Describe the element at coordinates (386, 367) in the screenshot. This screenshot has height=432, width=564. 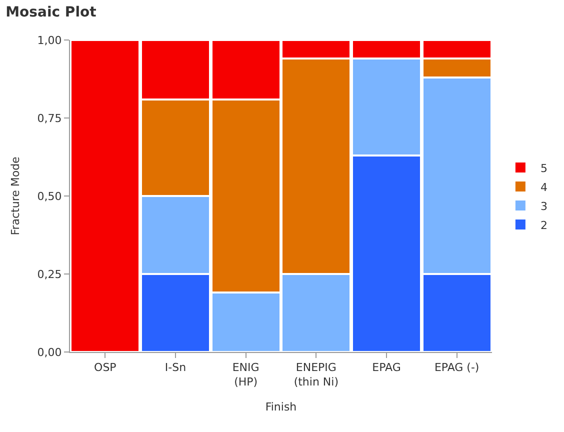
I see `x-tick-label: EPAG` at that location.